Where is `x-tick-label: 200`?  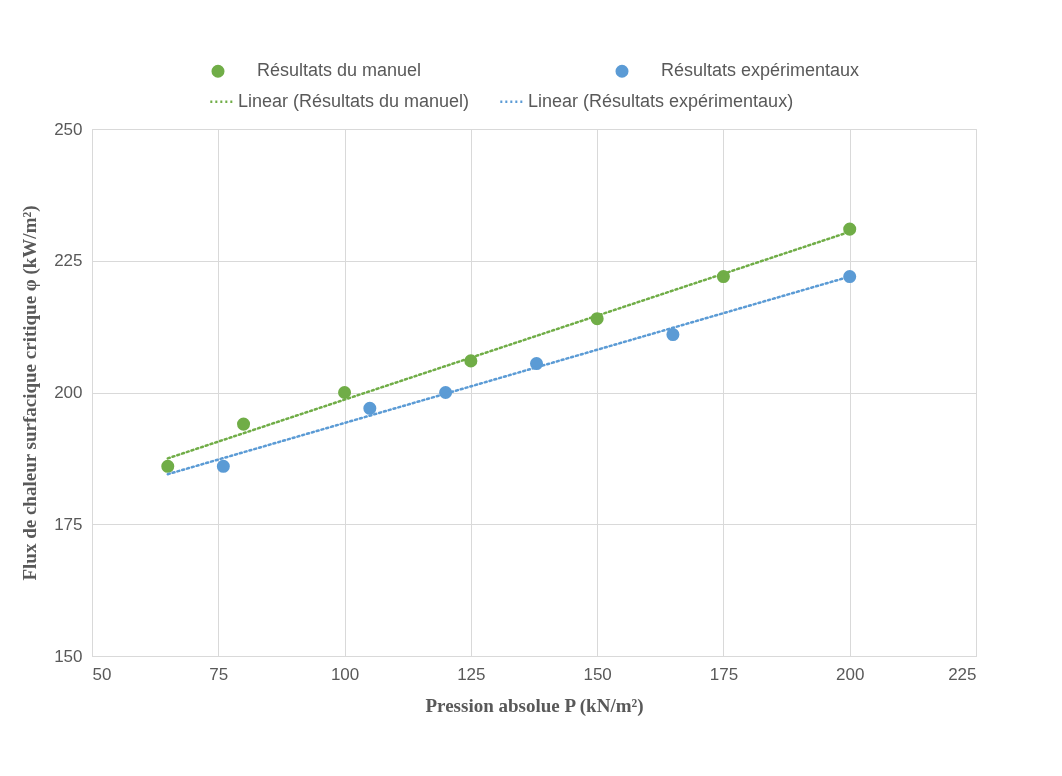 x-tick-label: 200 is located at coordinates (850, 674).